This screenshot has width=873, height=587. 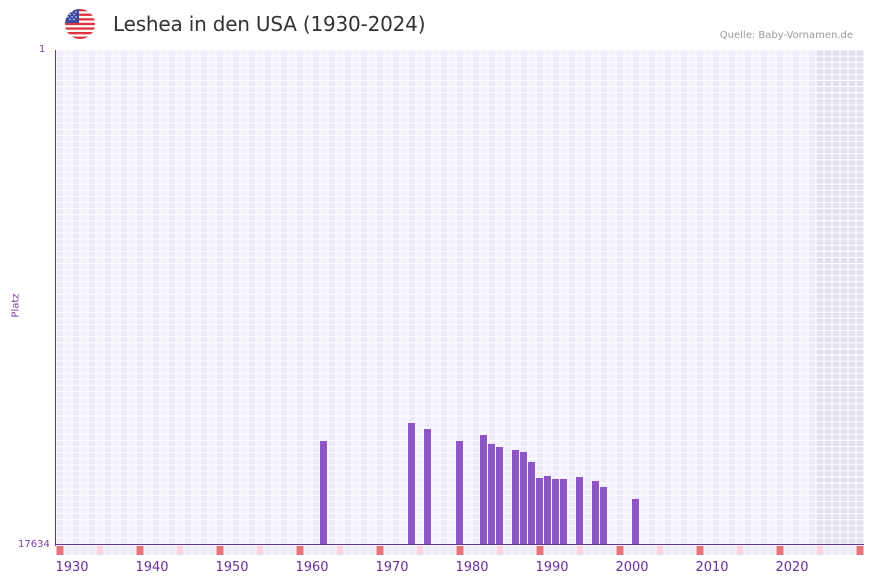 I want to click on bar-1983, so click(x=499, y=495).